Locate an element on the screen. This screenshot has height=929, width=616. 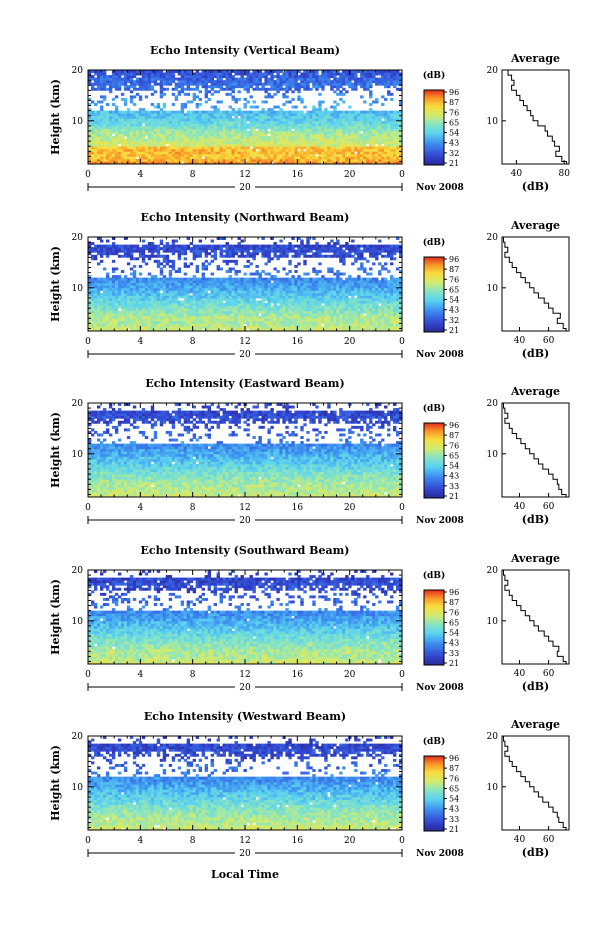
panel-title: Echo Intensity (Eastward Beam) is located at coordinates (244, 383).